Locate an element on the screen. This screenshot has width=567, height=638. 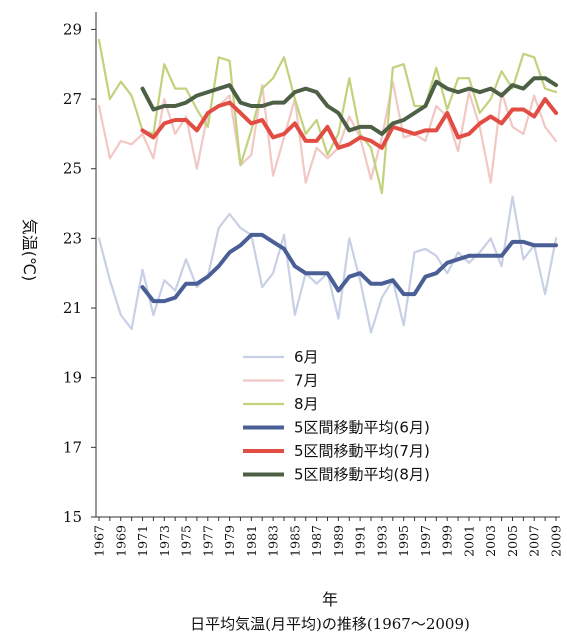
x-tick-label: 2007 is located at coordinates (534, 541).